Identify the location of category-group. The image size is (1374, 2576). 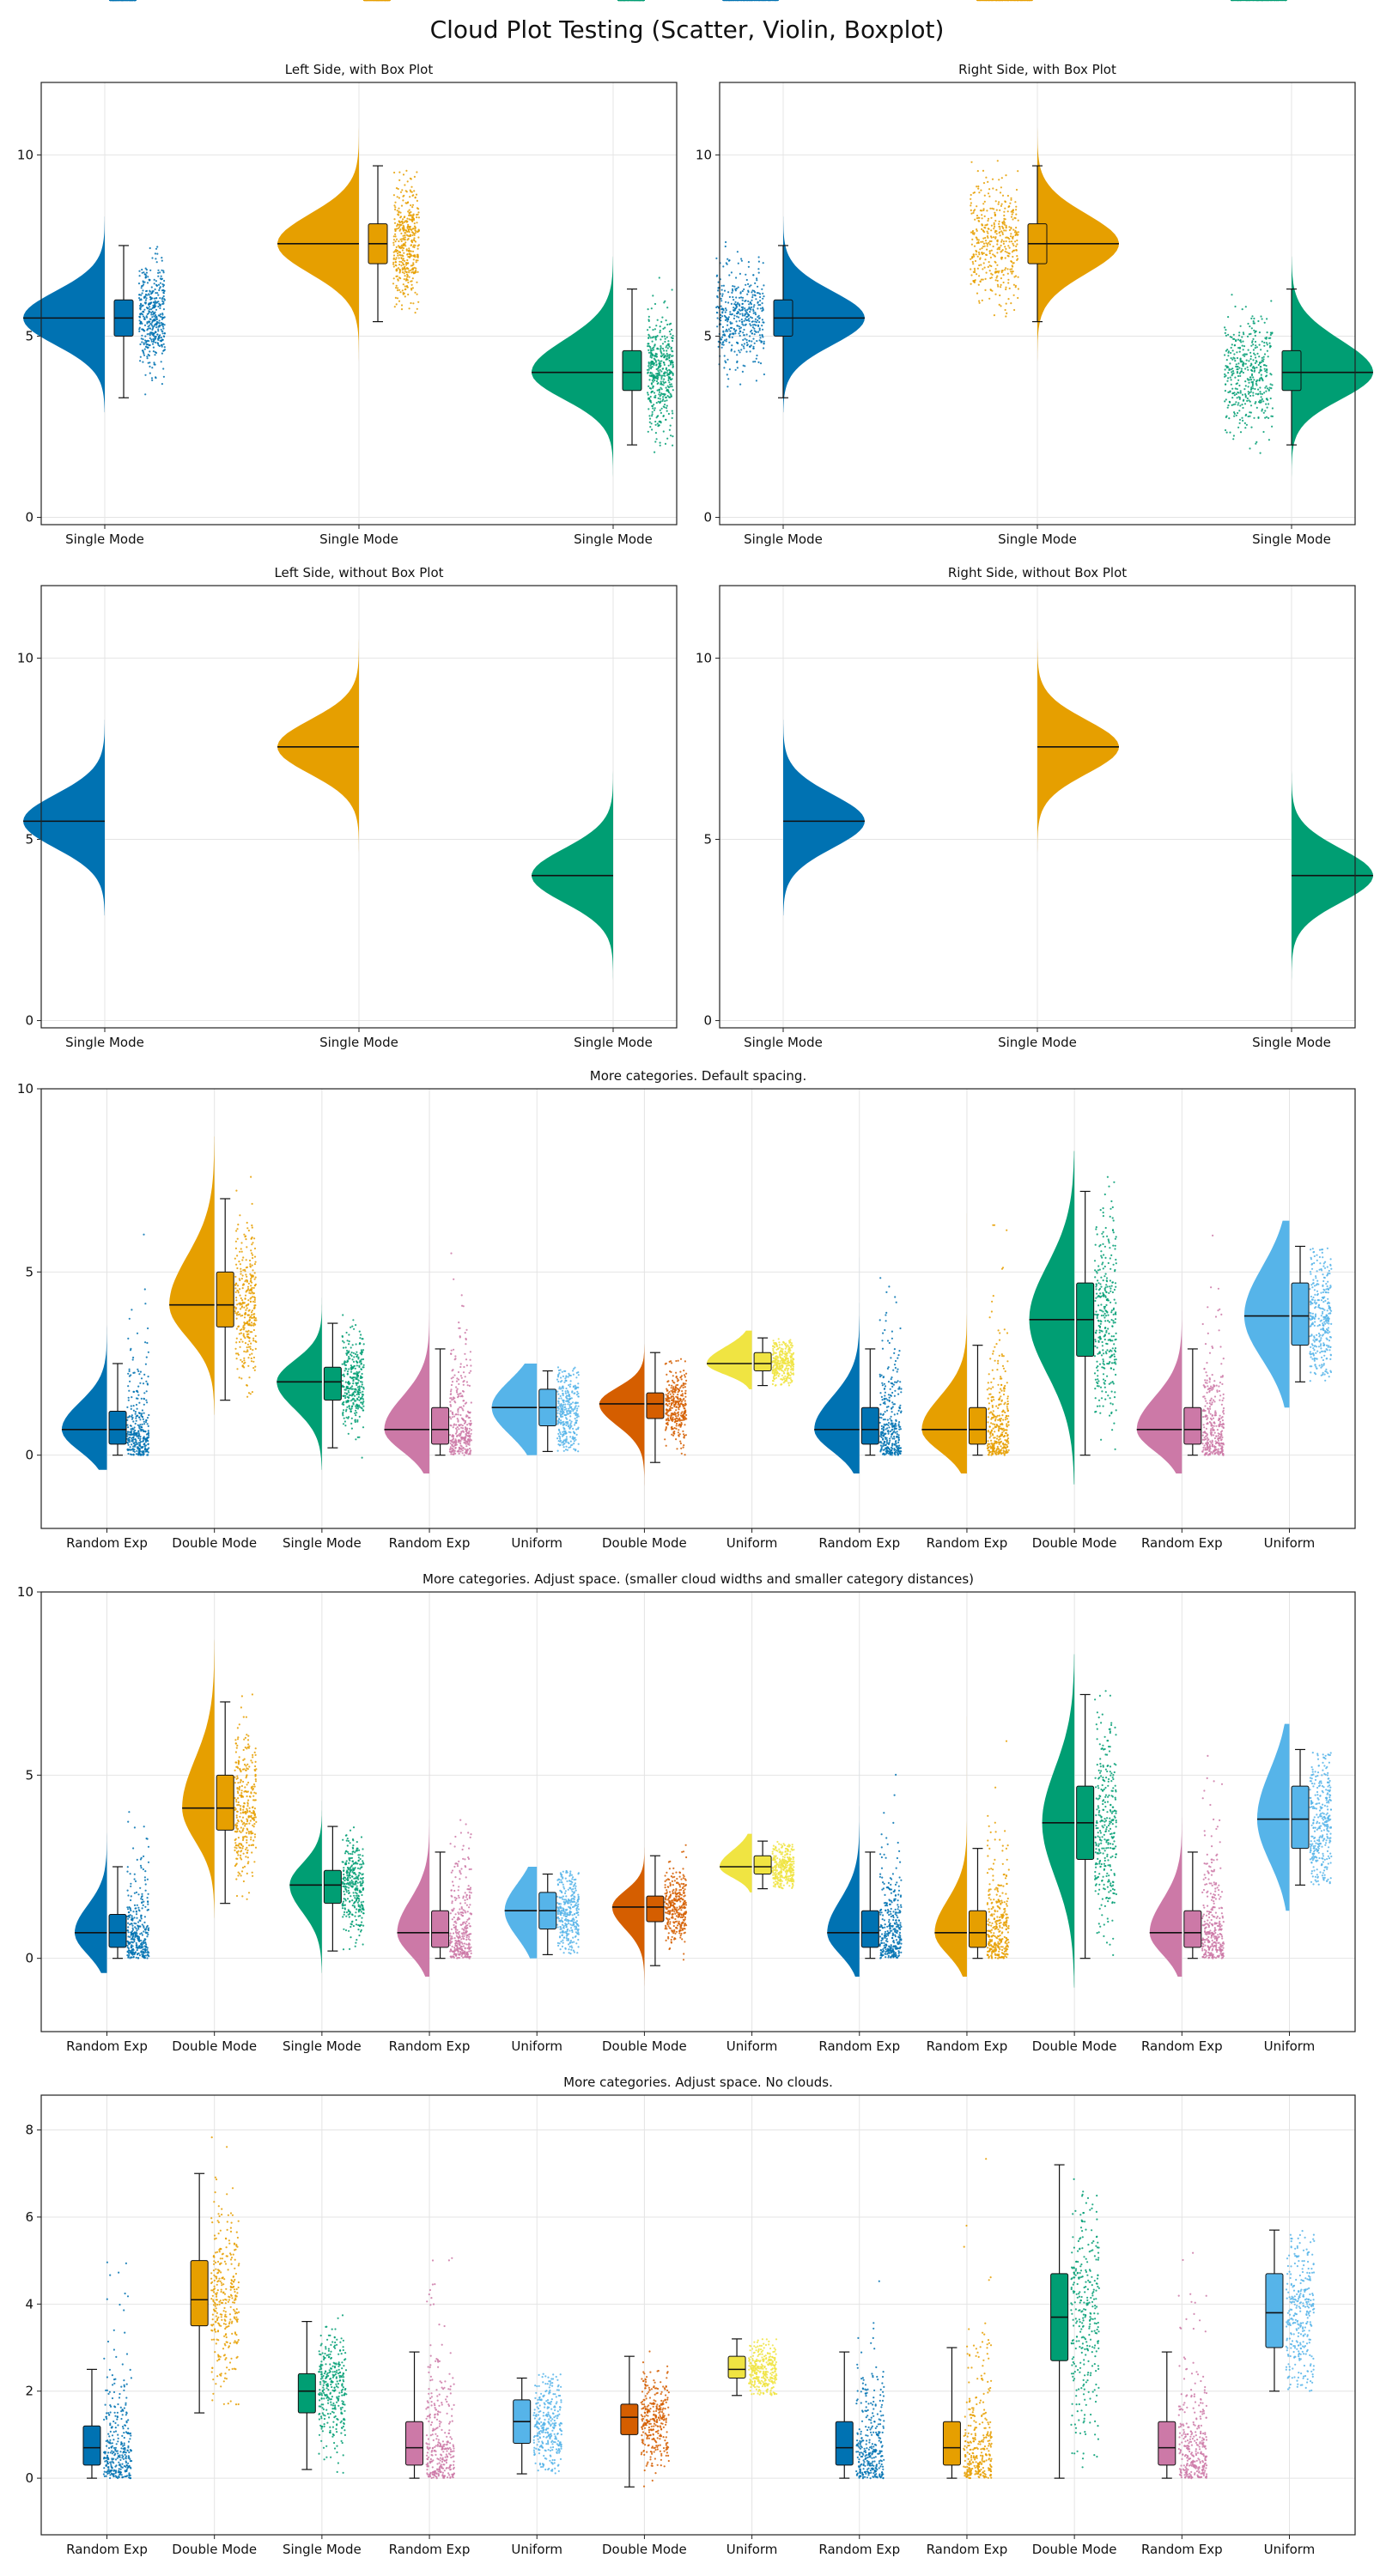
(1302, 494).